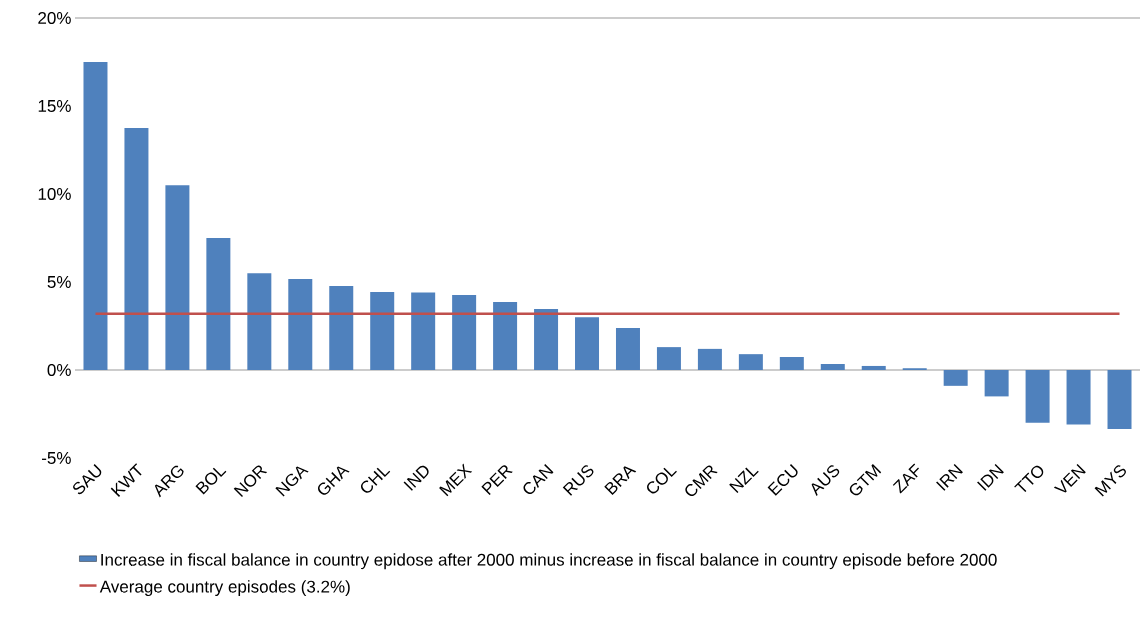 The width and height of the screenshot is (1142, 627). What do you see at coordinates (662, 480) in the screenshot?
I see `x-tick-label: COL` at bounding box center [662, 480].